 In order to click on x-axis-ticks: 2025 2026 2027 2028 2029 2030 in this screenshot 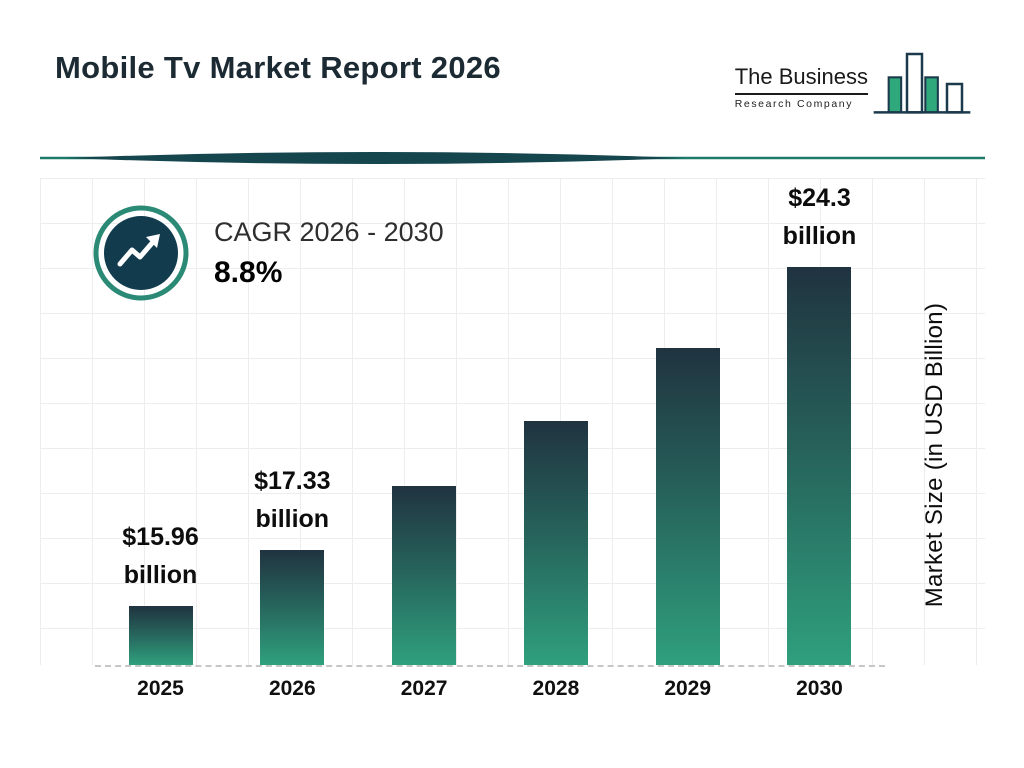, I will do `click(490, 689)`.